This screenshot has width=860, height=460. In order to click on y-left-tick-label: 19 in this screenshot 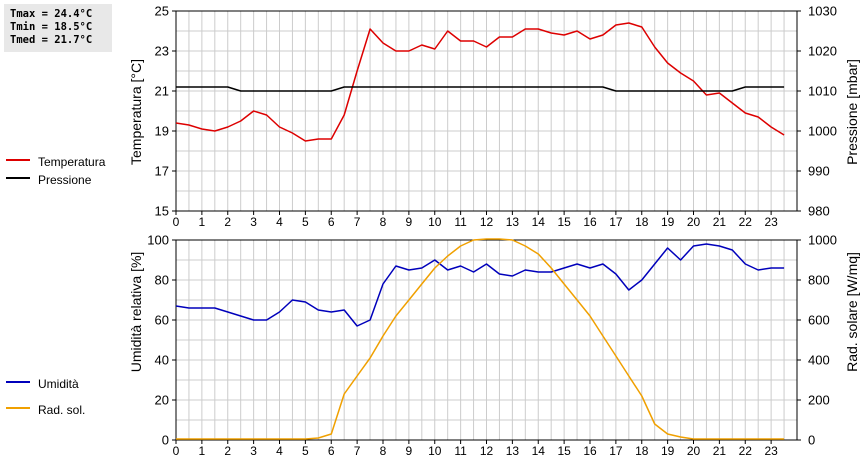, I will do `click(162, 131)`.